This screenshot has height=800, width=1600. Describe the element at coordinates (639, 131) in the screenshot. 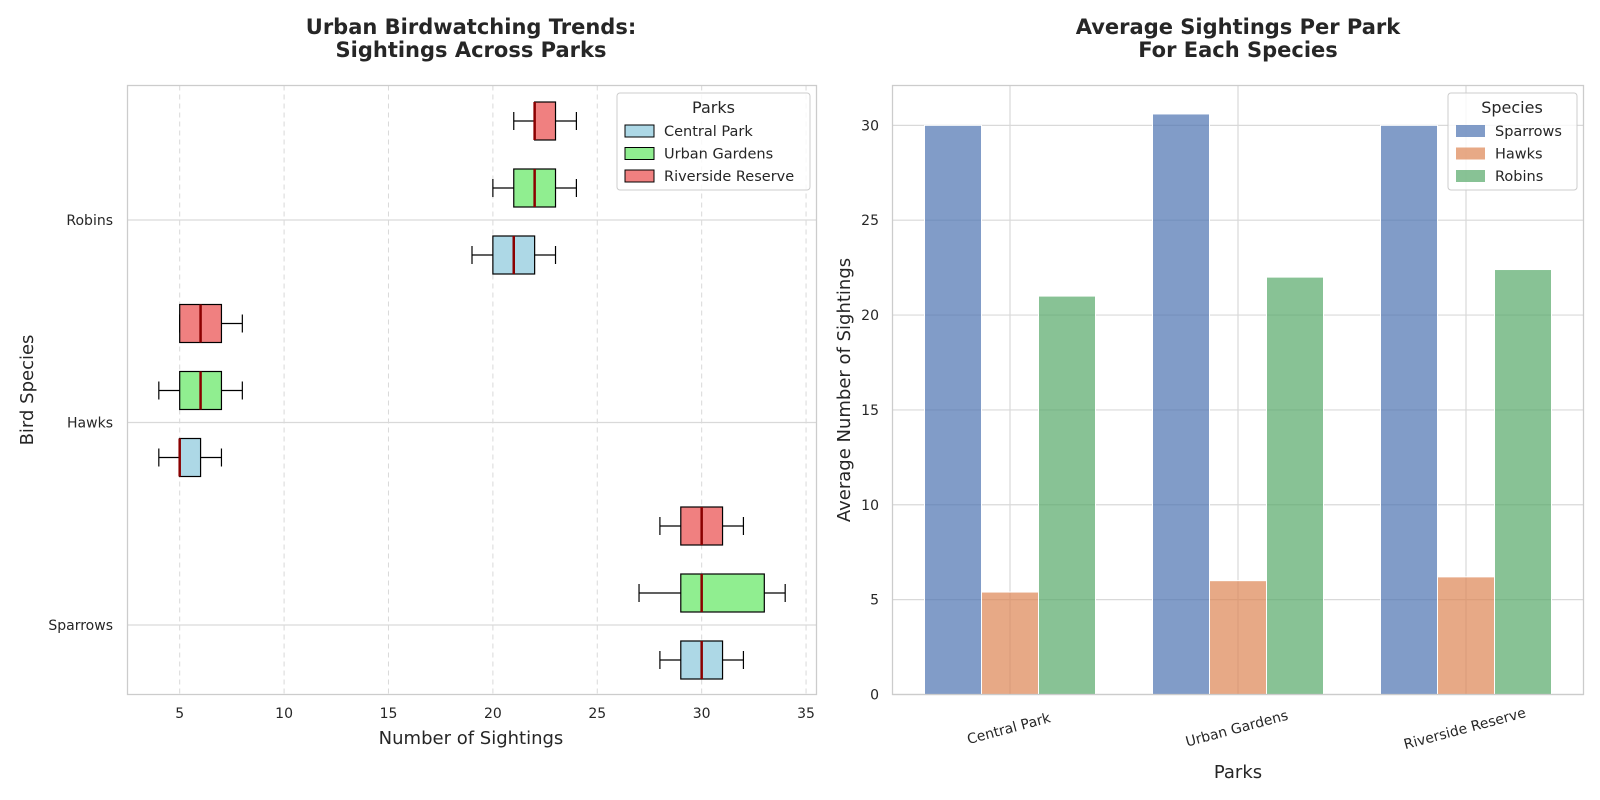

I see `legend-swatch-central-park` at that location.